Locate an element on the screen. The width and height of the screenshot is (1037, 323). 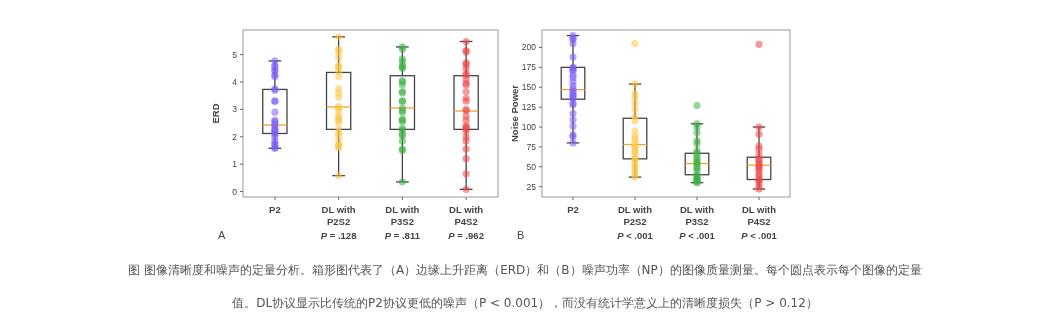
y-axis-title: Noise Power is located at coordinates (514, 113).